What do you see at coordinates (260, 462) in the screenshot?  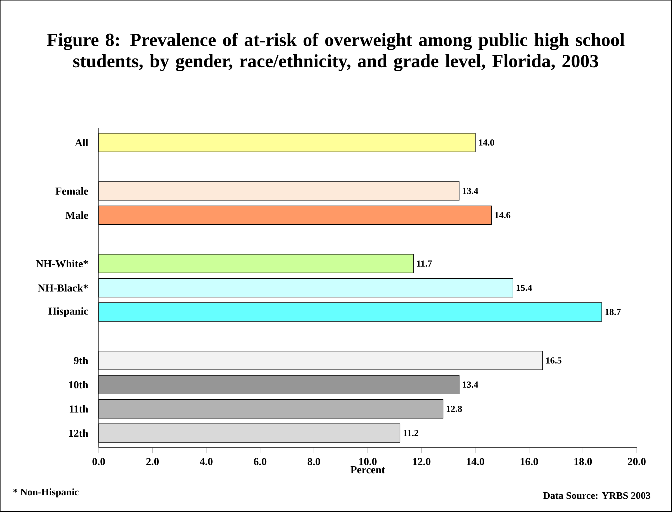 I see `x-tick-label: 6.0` at bounding box center [260, 462].